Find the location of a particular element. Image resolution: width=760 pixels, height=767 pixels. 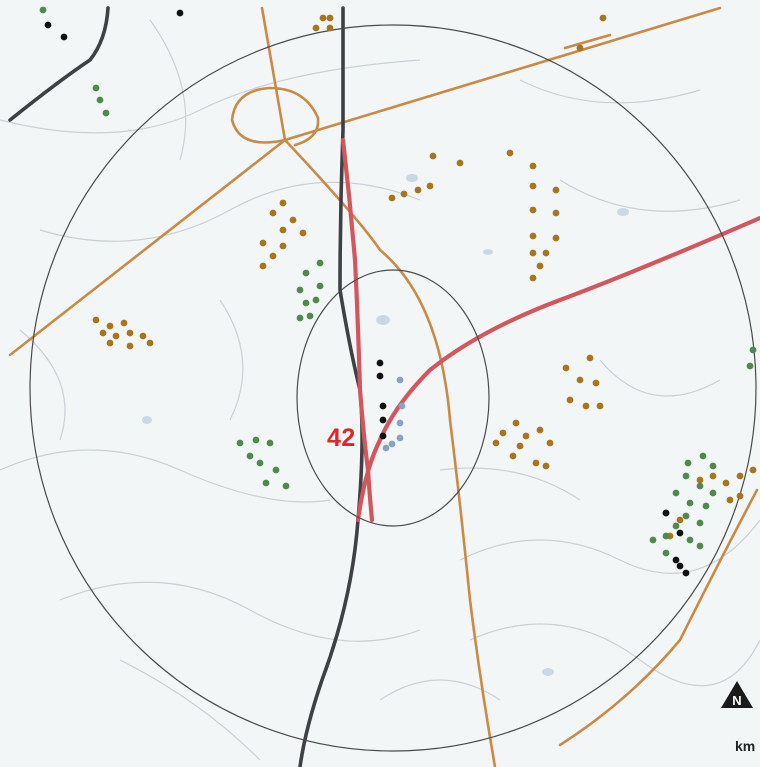

site-number-label: 42 is located at coordinates (341, 438).